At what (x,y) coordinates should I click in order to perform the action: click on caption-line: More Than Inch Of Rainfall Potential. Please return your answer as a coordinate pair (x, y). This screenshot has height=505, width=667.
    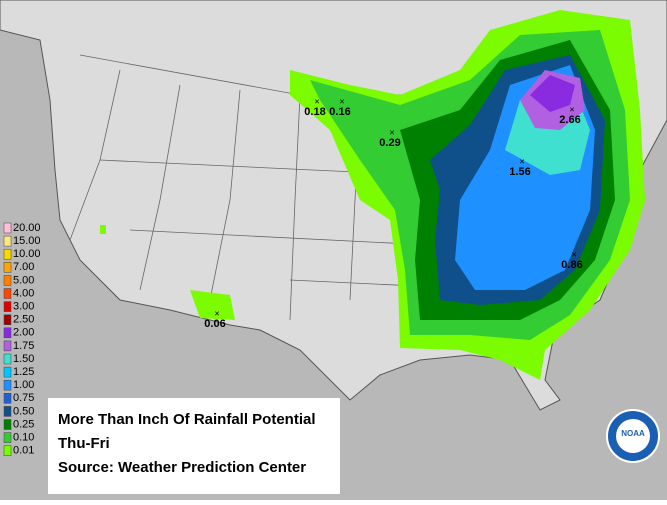
    Looking at the image, I should click on (187, 419).